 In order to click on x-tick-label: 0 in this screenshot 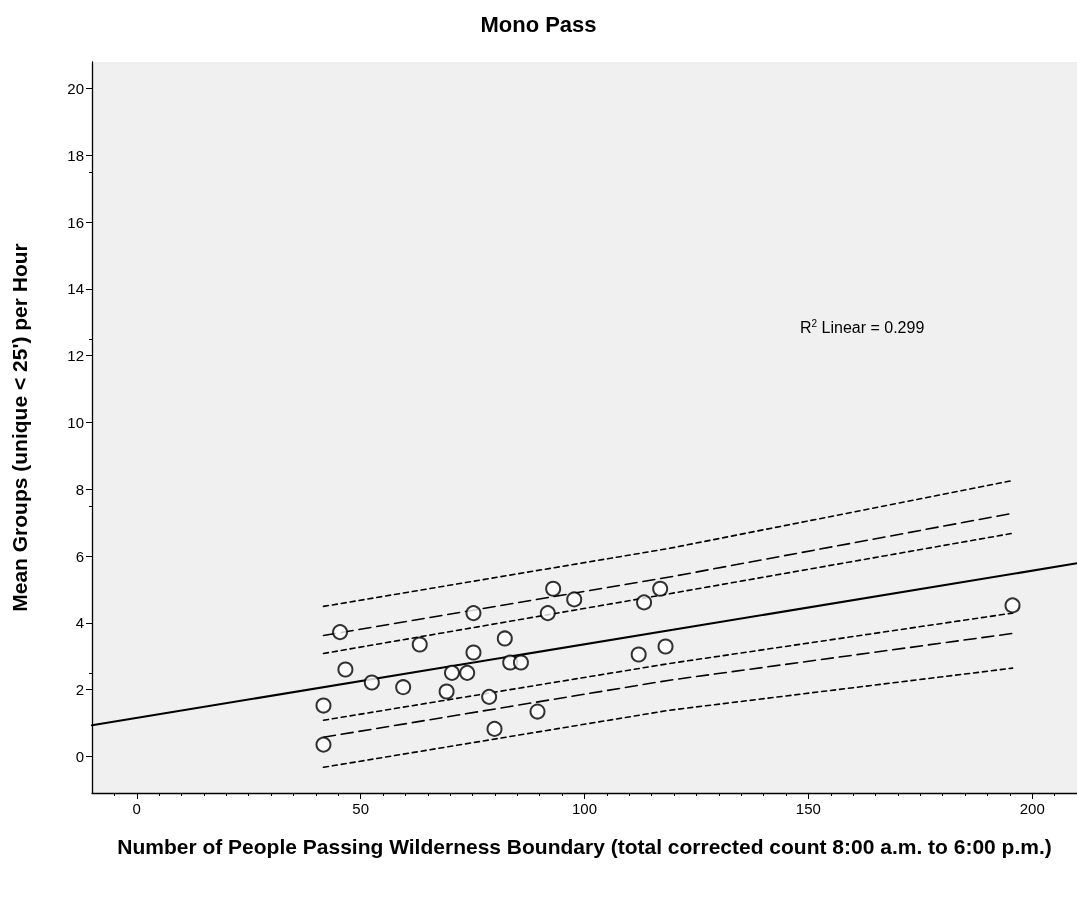, I will do `click(136, 808)`.